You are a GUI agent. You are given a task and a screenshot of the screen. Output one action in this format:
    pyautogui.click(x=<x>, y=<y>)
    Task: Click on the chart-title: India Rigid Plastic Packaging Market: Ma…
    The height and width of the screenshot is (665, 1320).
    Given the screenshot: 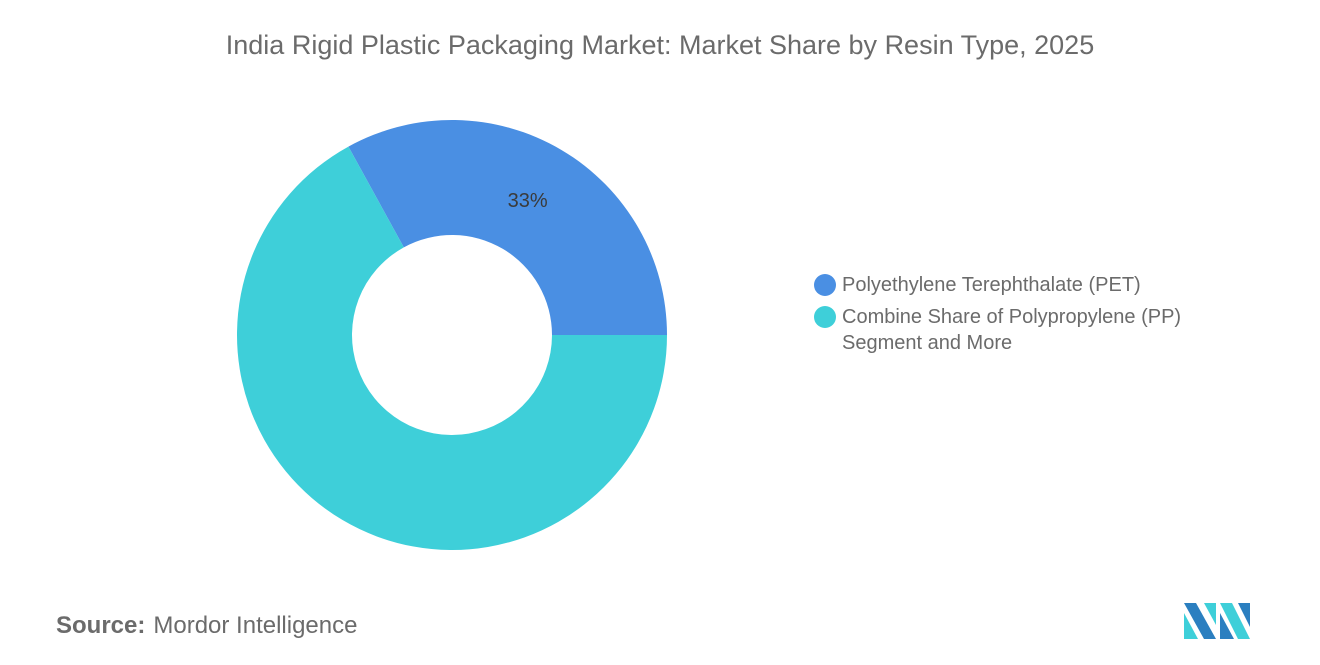 What is the action you would take?
    pyautogui.click(x=660, y=45)
    